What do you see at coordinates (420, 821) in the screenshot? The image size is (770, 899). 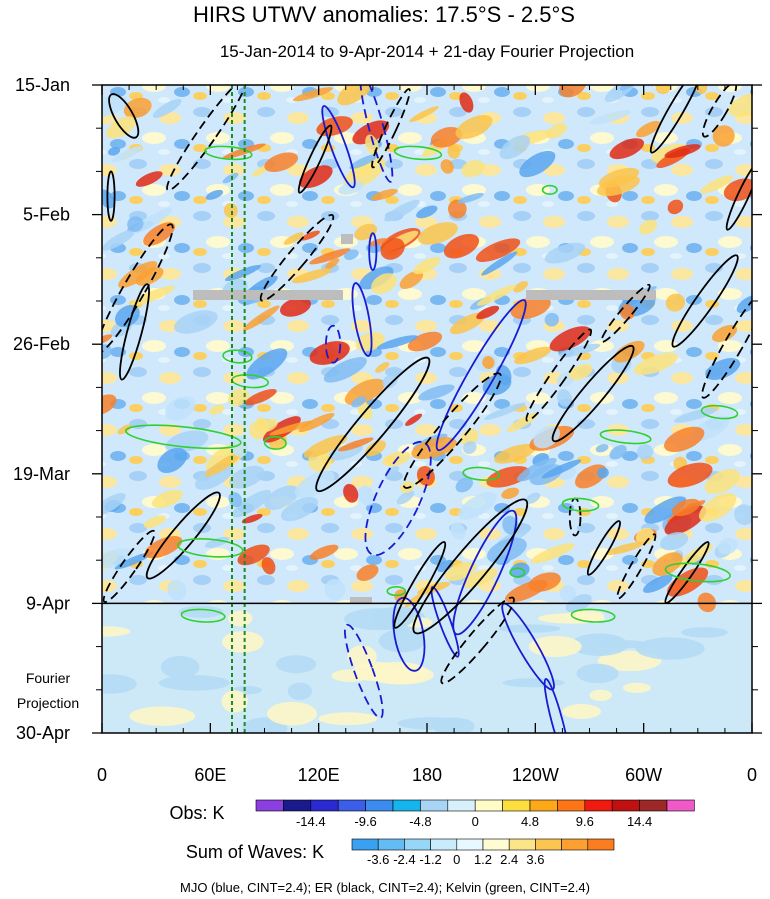 I see `colorbar-tick-label: -4.8` at bounding box center [420, 821].